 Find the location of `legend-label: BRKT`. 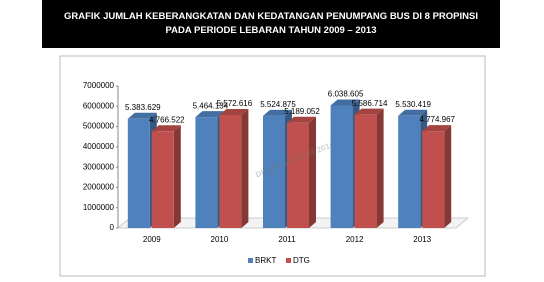

legend-label: BRKT is located at coordinates (265, 260).